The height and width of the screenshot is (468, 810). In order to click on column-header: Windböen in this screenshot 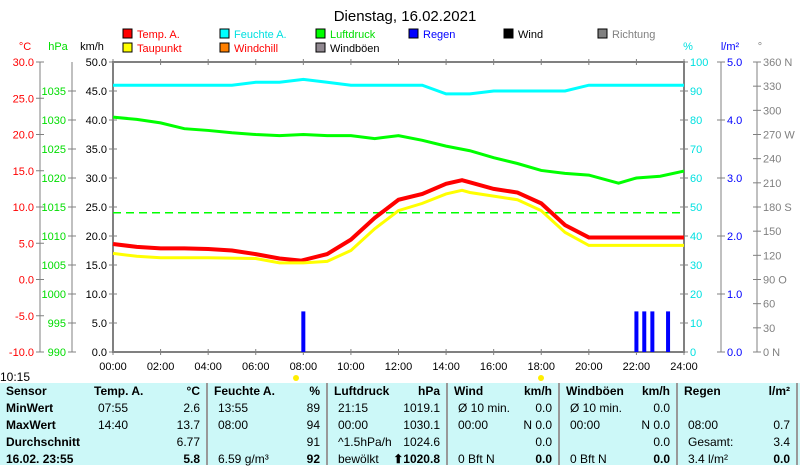, I will do `click(595, 391)`.